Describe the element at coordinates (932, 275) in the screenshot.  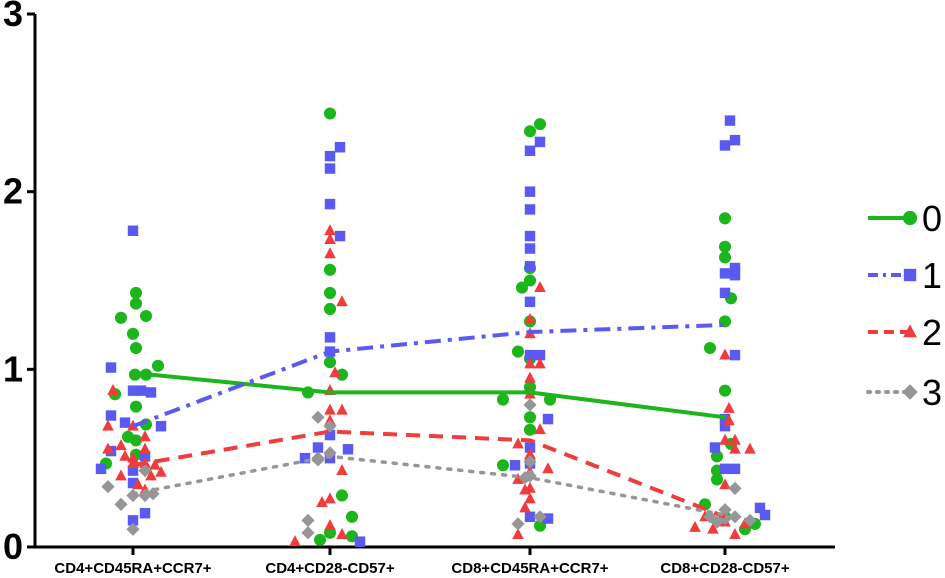
I see `legend-label: 1` at that location.